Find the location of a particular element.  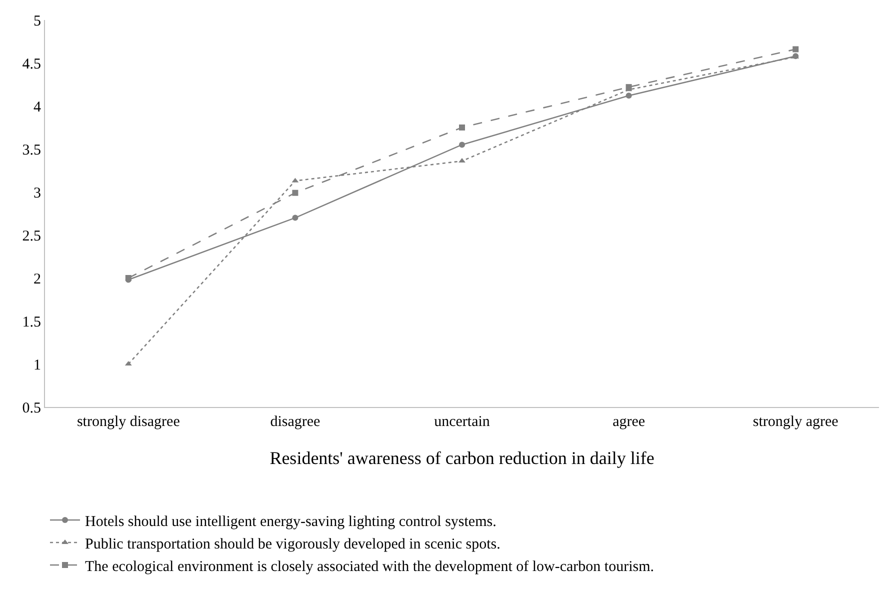

x-axis-title: Residents' awareness of carbon reduction in daily life is located at coordinates (462, 458).